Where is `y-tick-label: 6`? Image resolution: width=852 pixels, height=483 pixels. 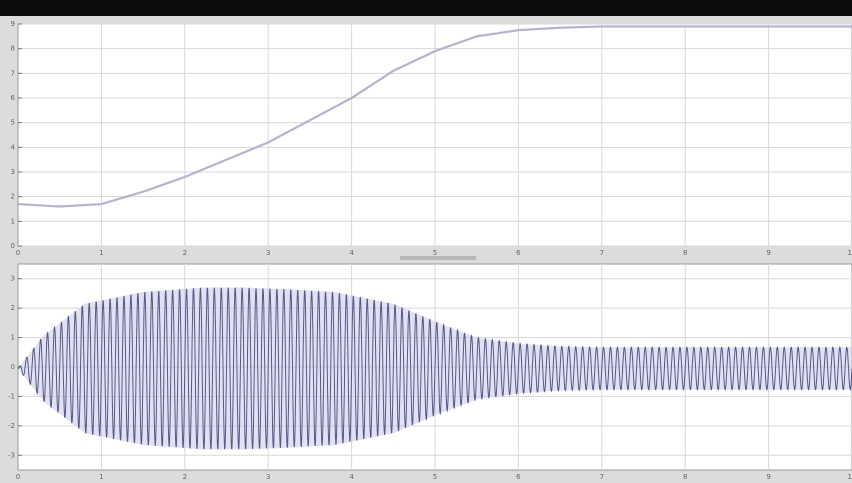 y-tick-label: 6 is located at coordinates (13, 98).